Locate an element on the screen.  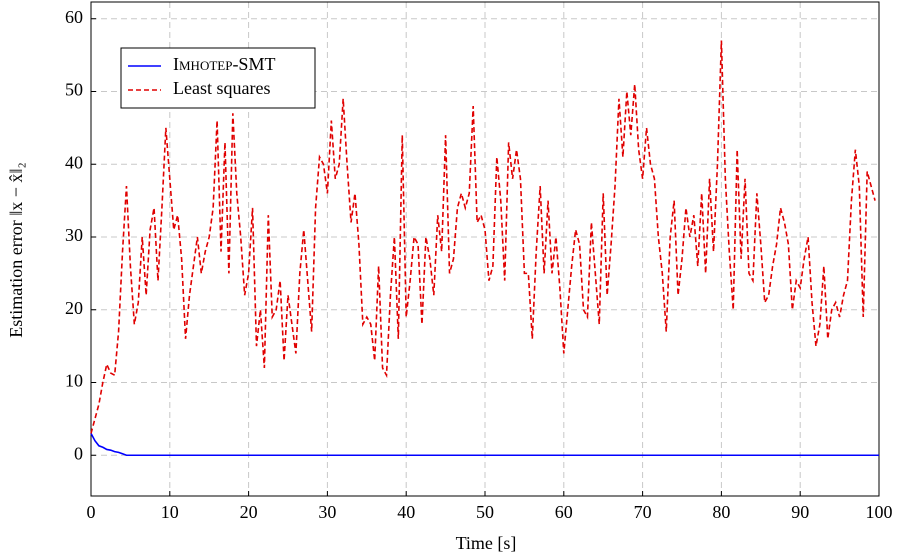
y-tick-label: 30 is located at coordinates (74, 235).